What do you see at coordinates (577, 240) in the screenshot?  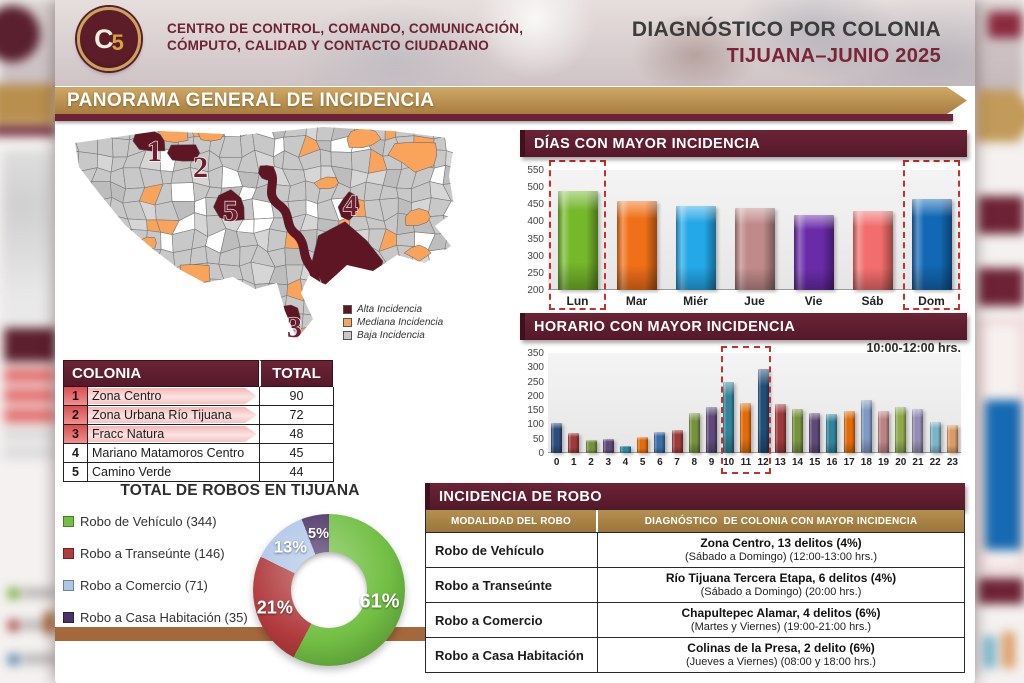 I see `bar-Lun` at bounding box center [577, 240].